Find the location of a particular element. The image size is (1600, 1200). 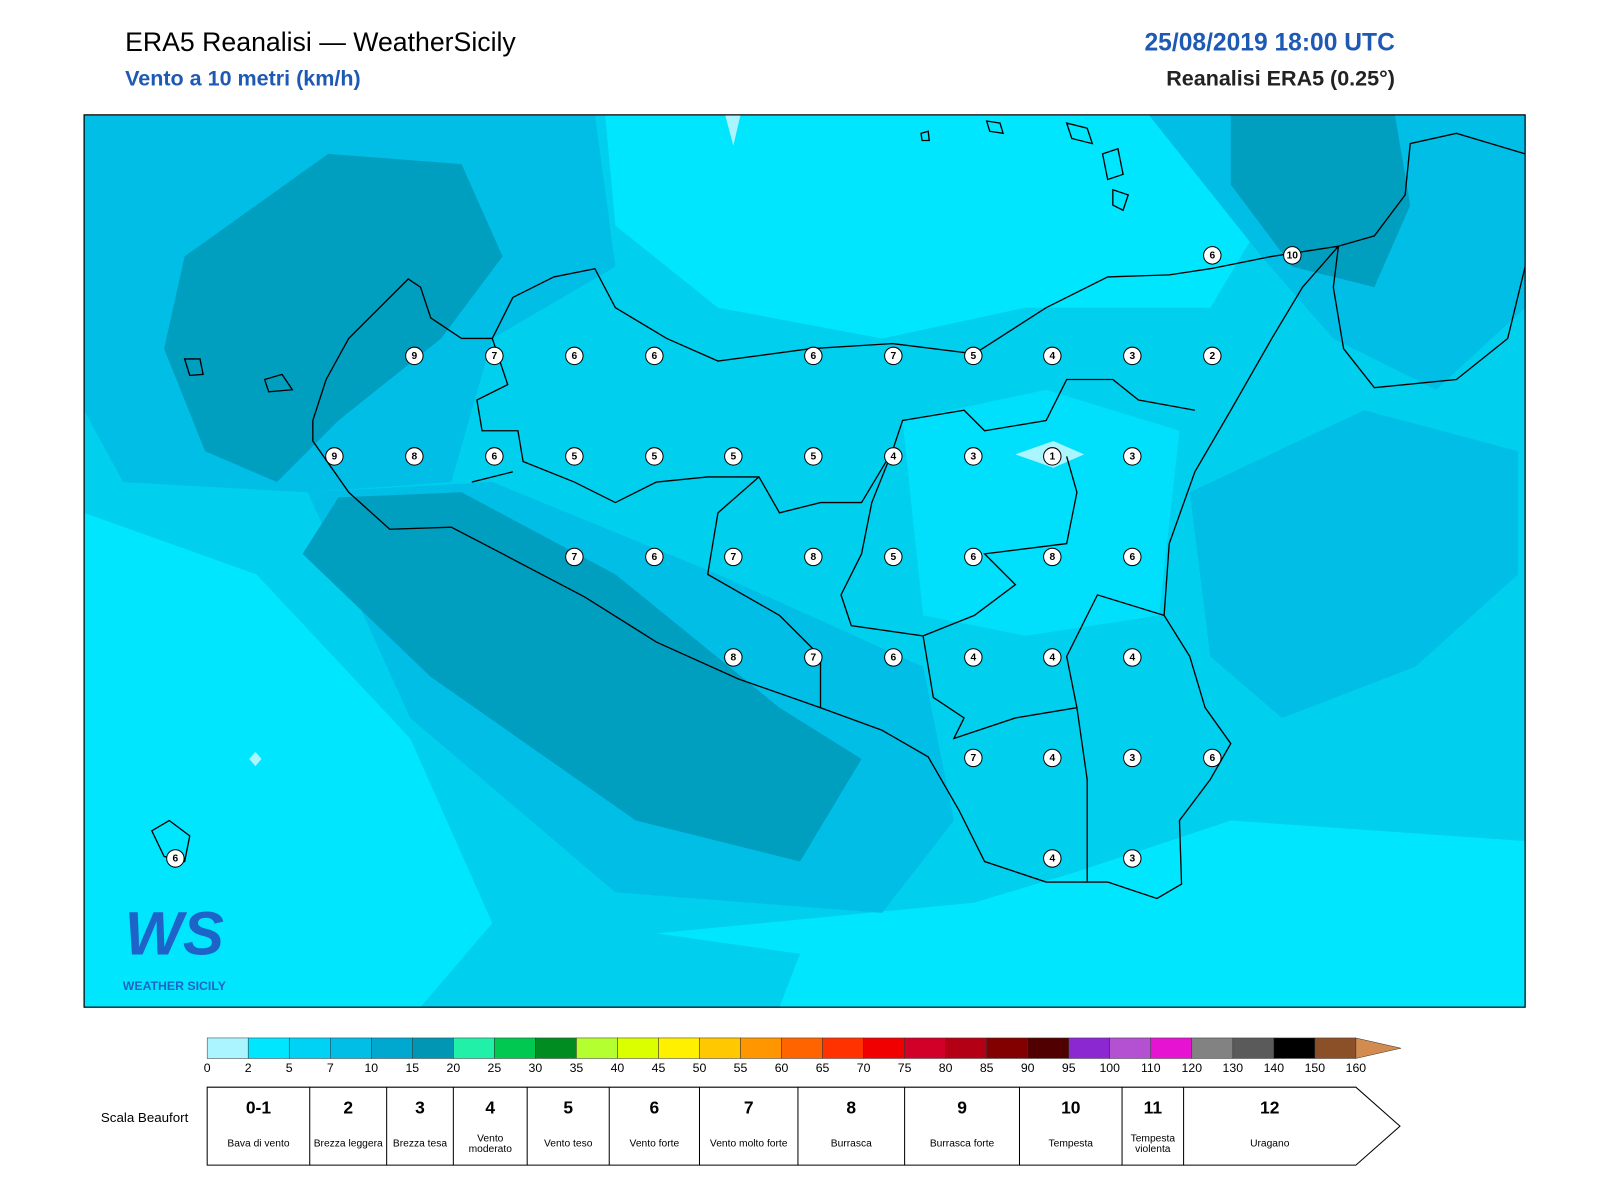

beaufort-force: 2 is located at coordinates (348, 1107).